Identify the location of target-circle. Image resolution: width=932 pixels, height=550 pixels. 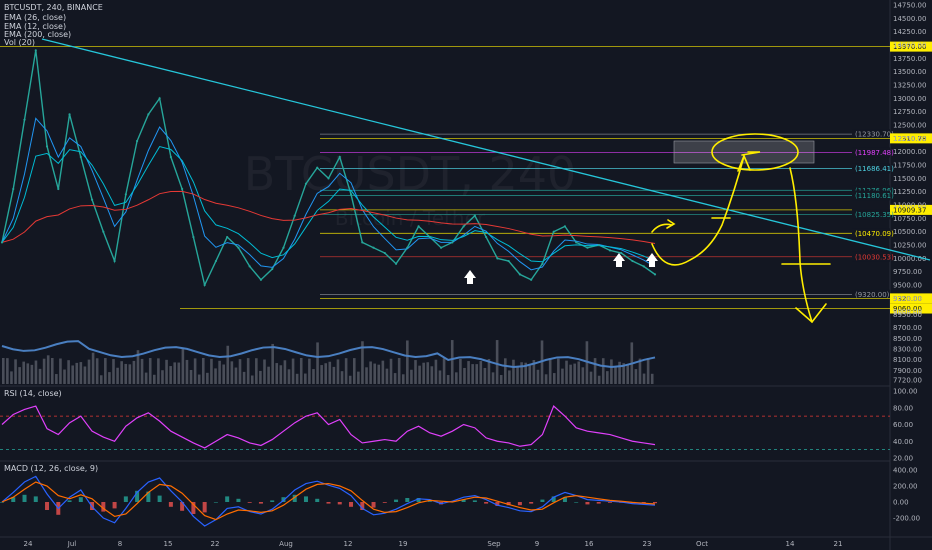
(755, 152).